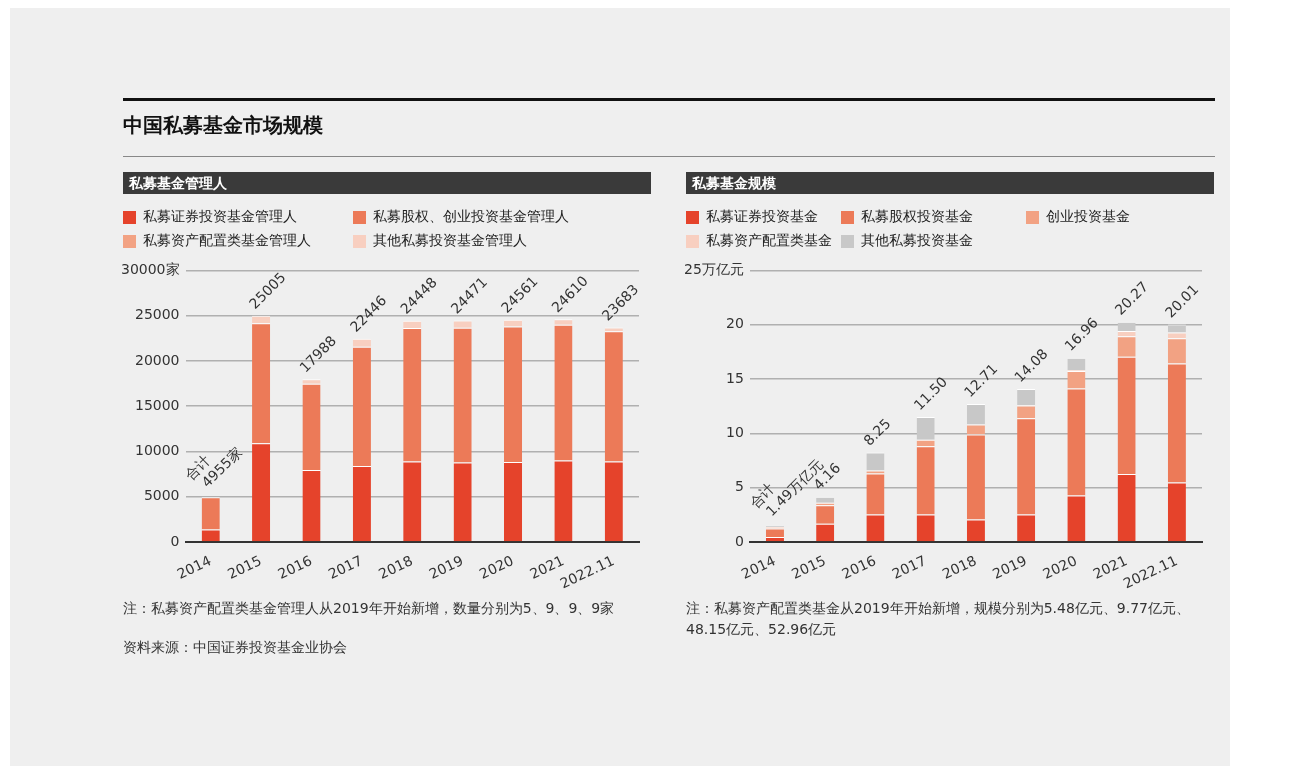 This screenshot has height=766, width=1316. I want to click on text: 注：私募资产配置类基金管理人从2019年开始新增，数量分别为5、9、9、9家, so click(369, 608).